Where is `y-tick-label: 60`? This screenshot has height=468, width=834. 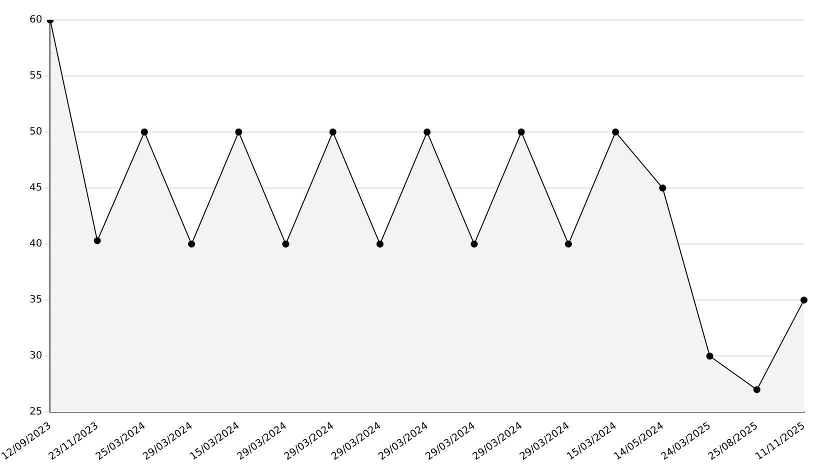 y-tick-label: 60 is located at coordinates (35, 20).